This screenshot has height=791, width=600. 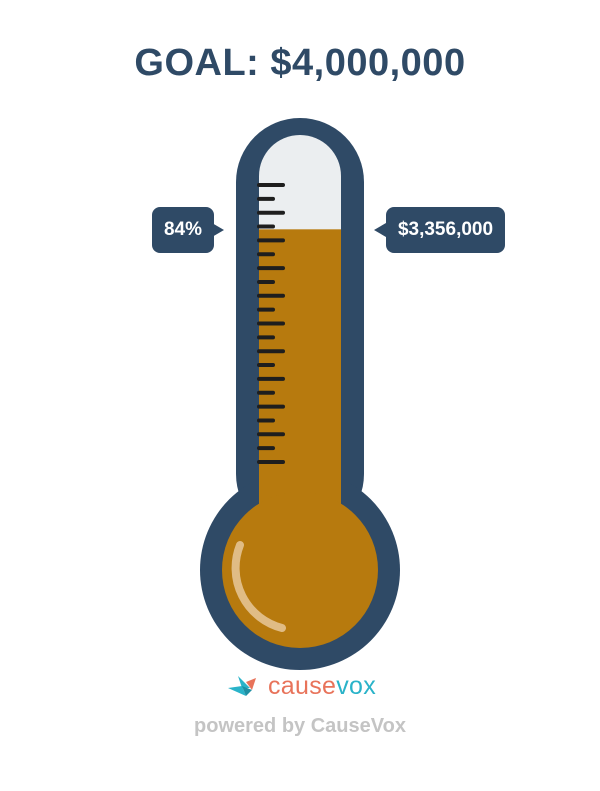 What do you see at coordinates (300, 570) in the screenshot?
I see `bulb-fill` at bounding box center [300, 570].